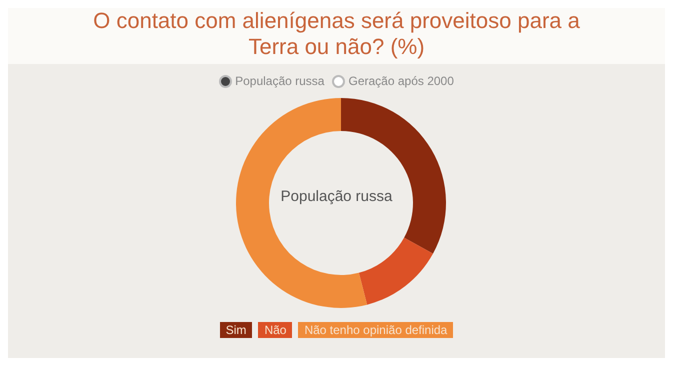 The image size is (673, 366). What do you see at coordinates (336, 36) in the screenshot?
I see `chart-title: O contato com alienígenas será proveitoso para a Terra ou não? (%)` at bounding box center [336, 36].